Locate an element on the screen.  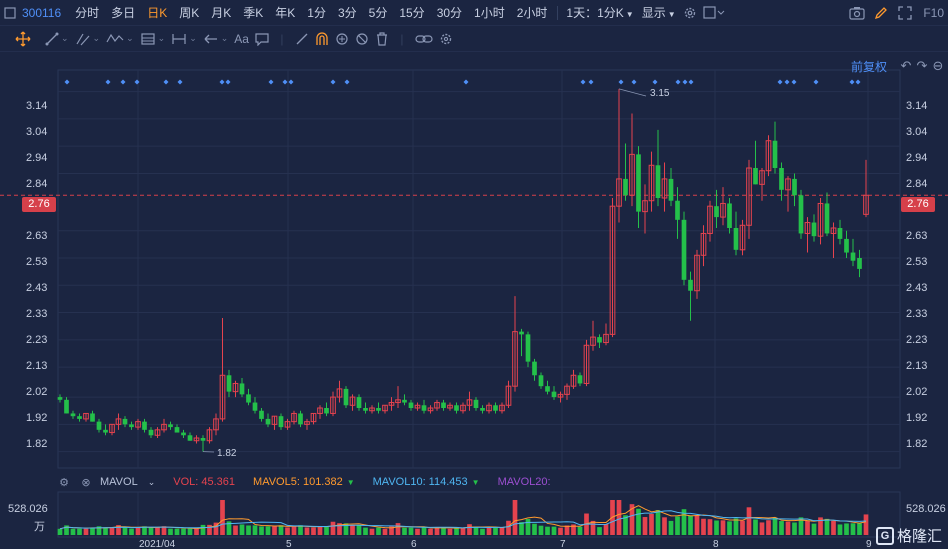
combo-period-dropdown: 1天：1分K ▼ is located at coordinates (599, 12).